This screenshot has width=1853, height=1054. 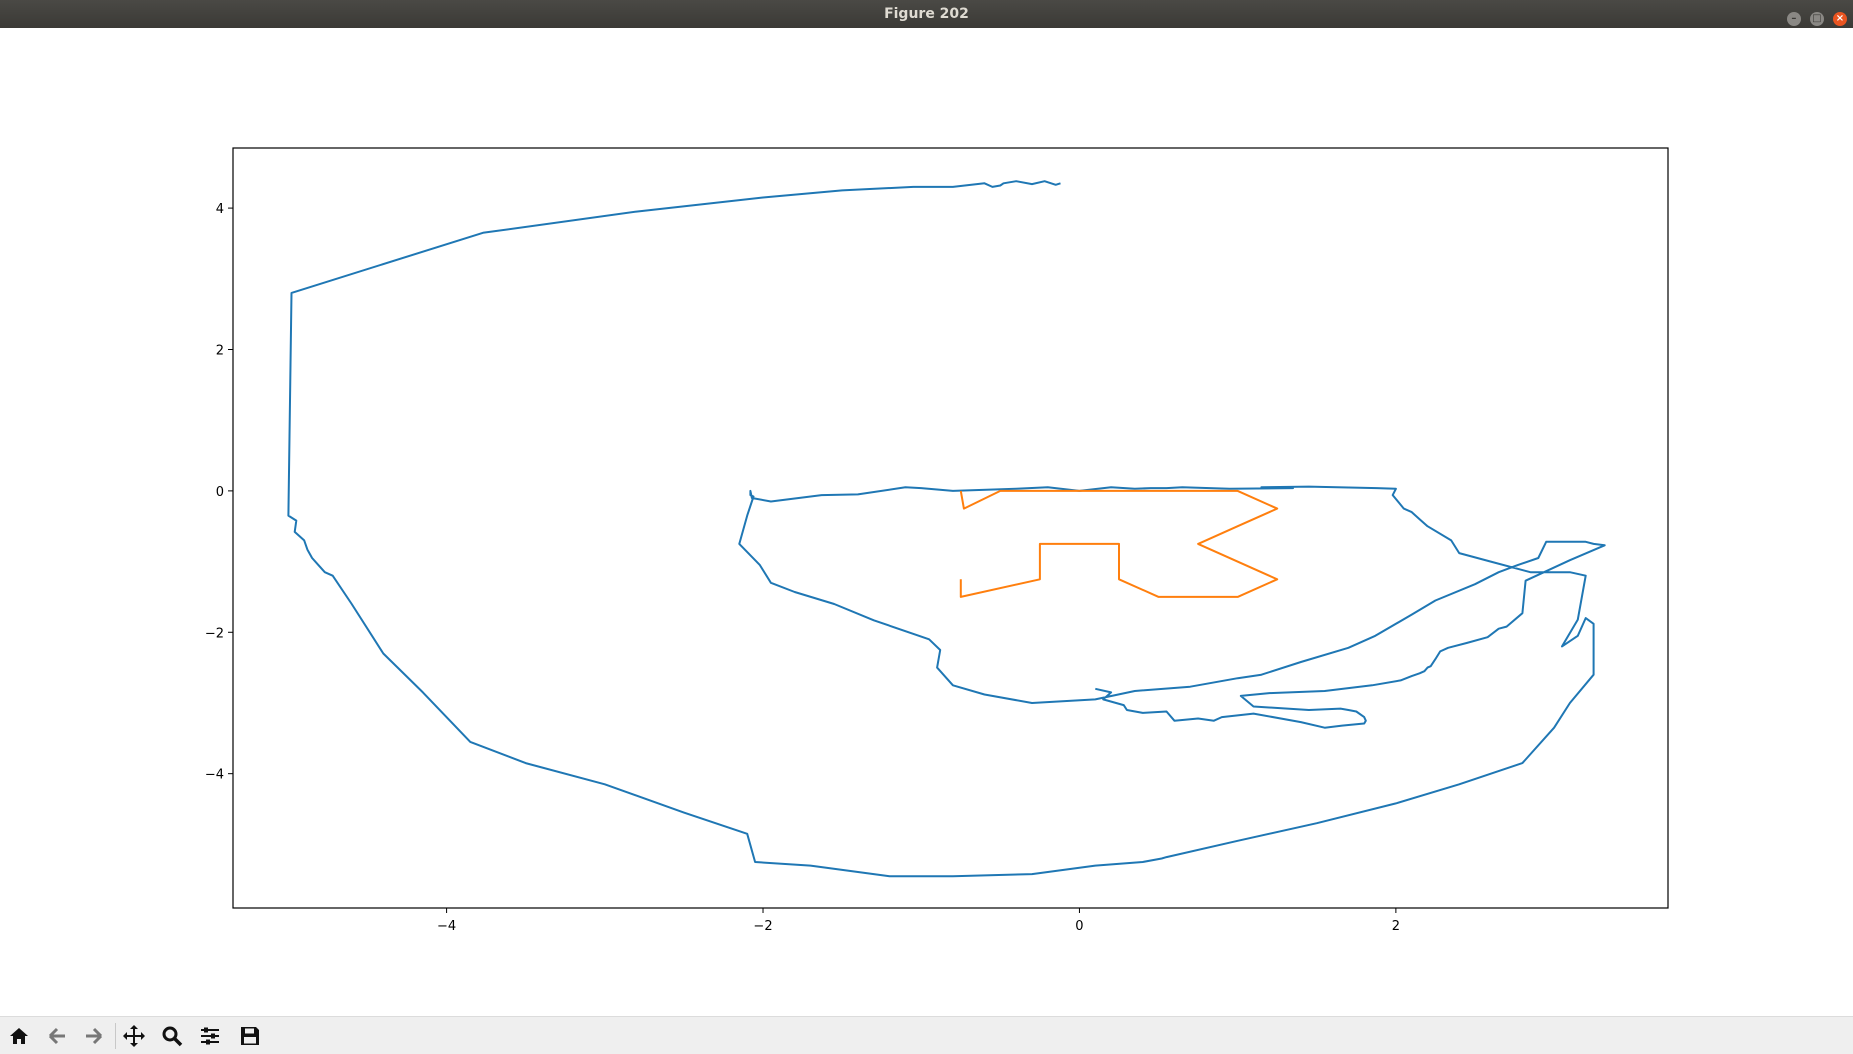 I want to click on home-icon, so click(x=19, y=1036).